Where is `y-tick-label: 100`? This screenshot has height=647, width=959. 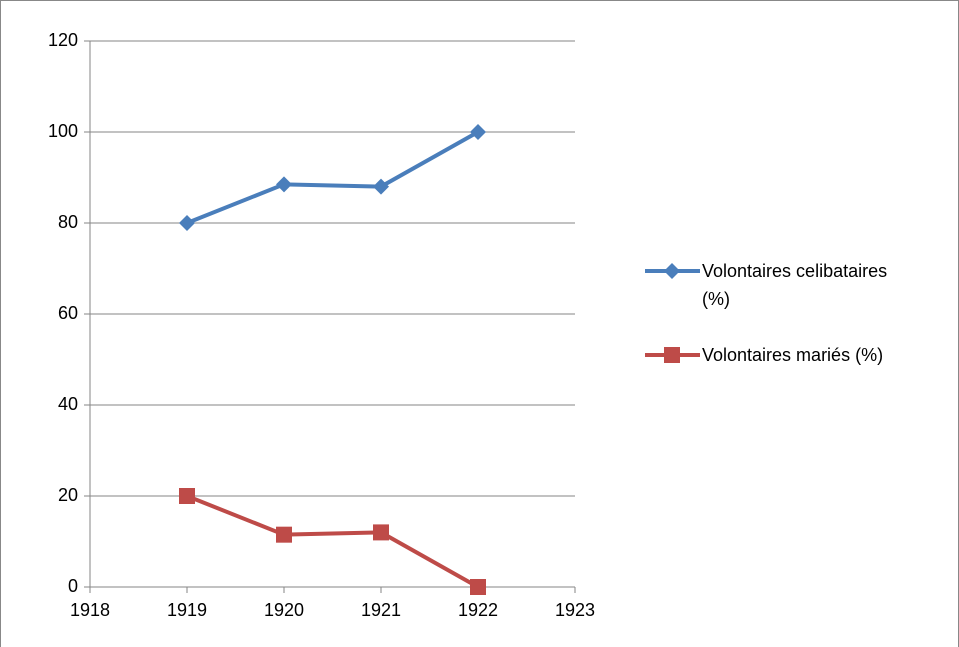 y-tick-label: 100 is located at coordinates (63, 131).